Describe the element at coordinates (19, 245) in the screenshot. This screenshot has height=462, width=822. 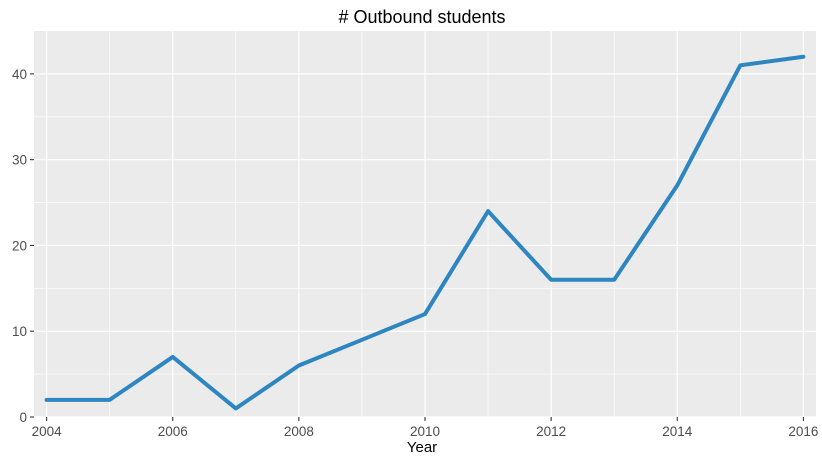
I see `y-tick-label: 20` at that location.